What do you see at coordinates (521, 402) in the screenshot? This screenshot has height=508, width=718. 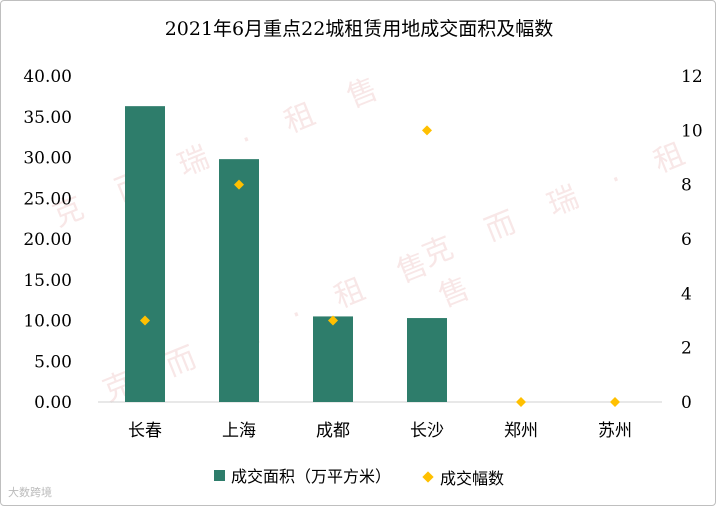 I see `point-郑州` at bounding box center [521, 402].